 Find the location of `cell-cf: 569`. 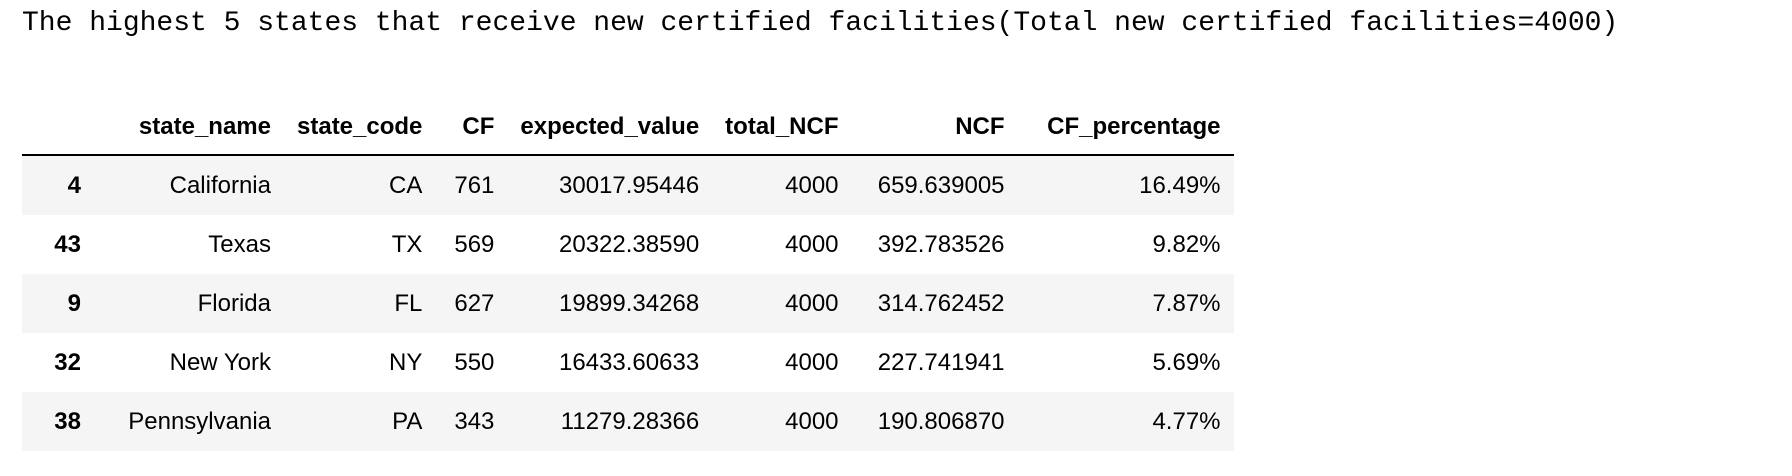

cell-cf: 569 is located at coordinates (474, 244).